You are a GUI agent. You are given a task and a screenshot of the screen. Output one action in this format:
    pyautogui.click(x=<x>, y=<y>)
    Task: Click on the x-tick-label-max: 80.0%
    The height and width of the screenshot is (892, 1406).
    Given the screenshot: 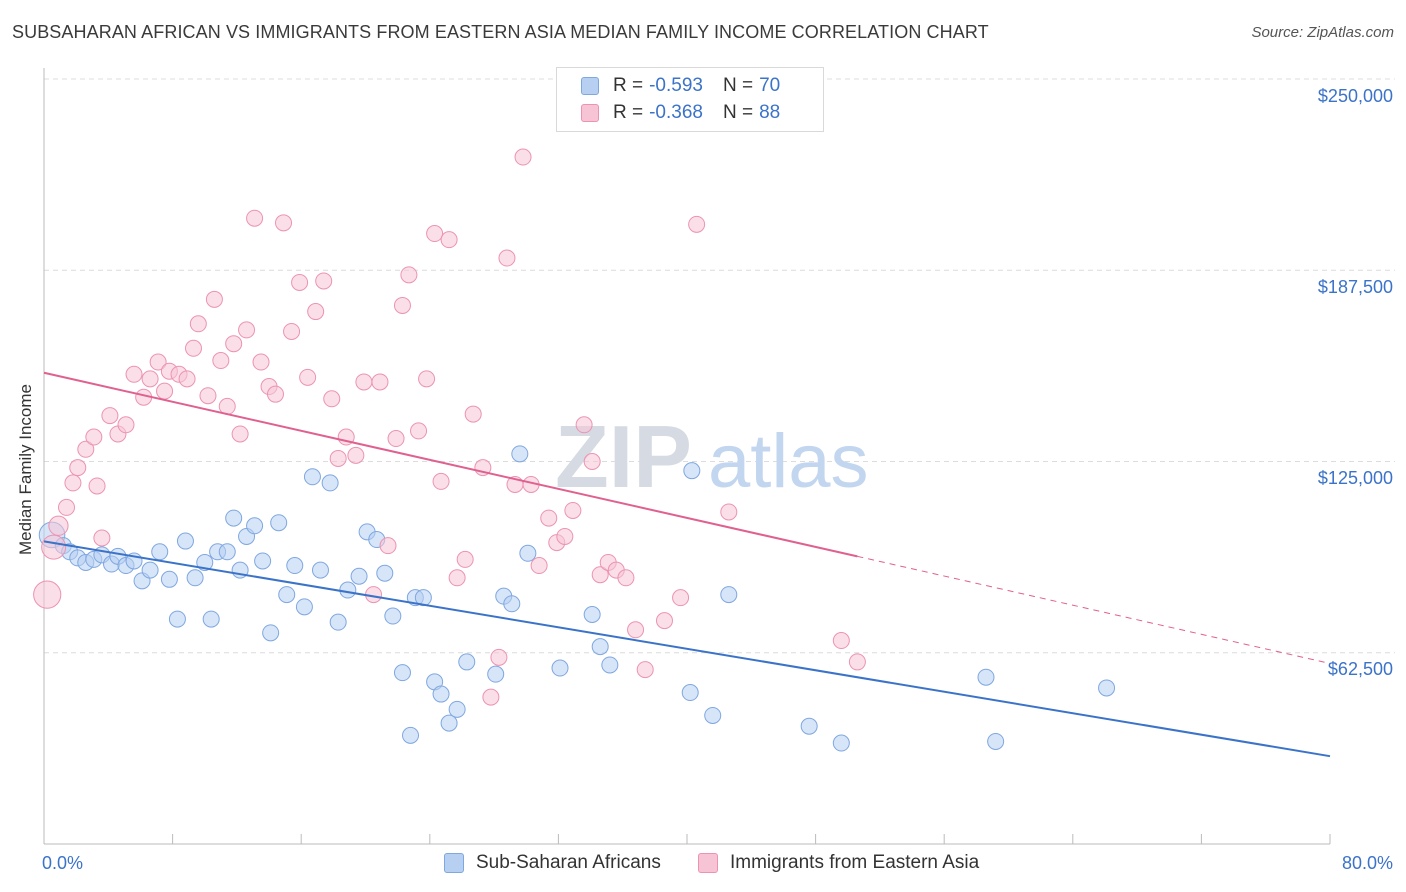 What is the action you would take?
    pyautogui.click(x=1367, y=863)
    